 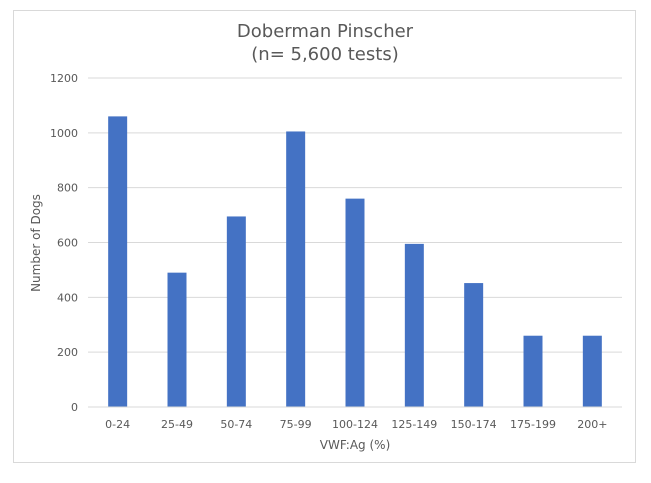 I want to click on x-tick-label: 100-124, so click(x=355, y=424).